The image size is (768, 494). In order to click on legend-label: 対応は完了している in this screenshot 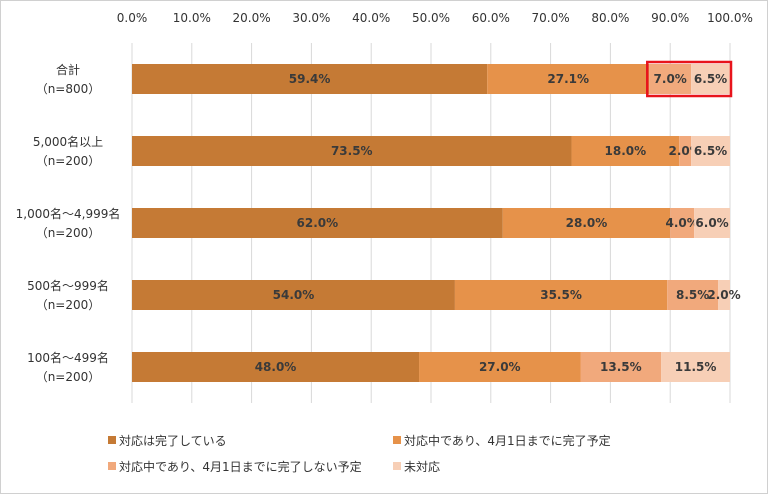, I will do `click(173, 440)`.